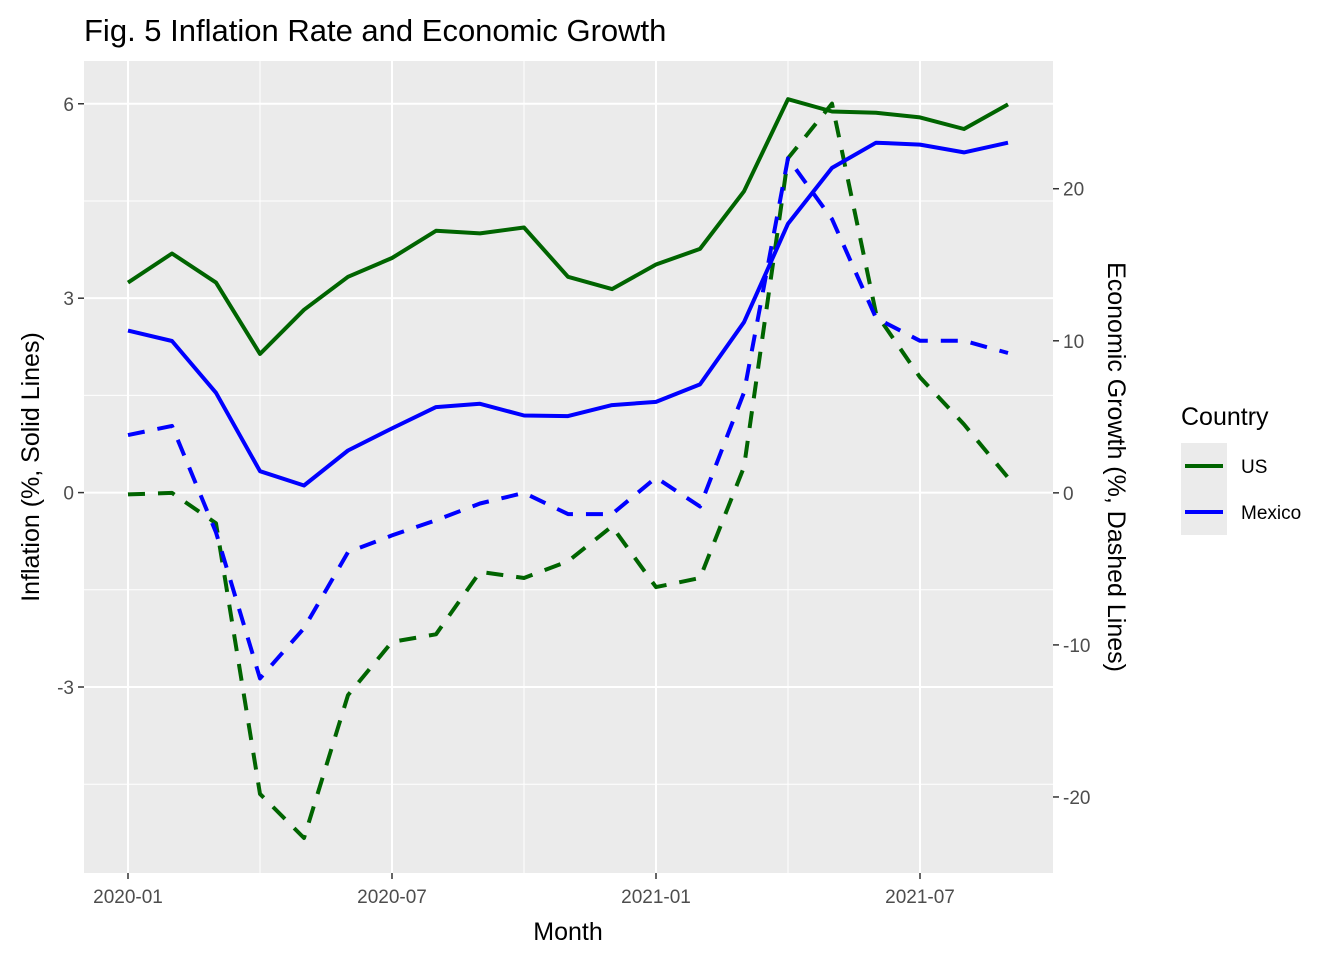  I want to click on y-left-tick-label: -3, so click(65, 688).